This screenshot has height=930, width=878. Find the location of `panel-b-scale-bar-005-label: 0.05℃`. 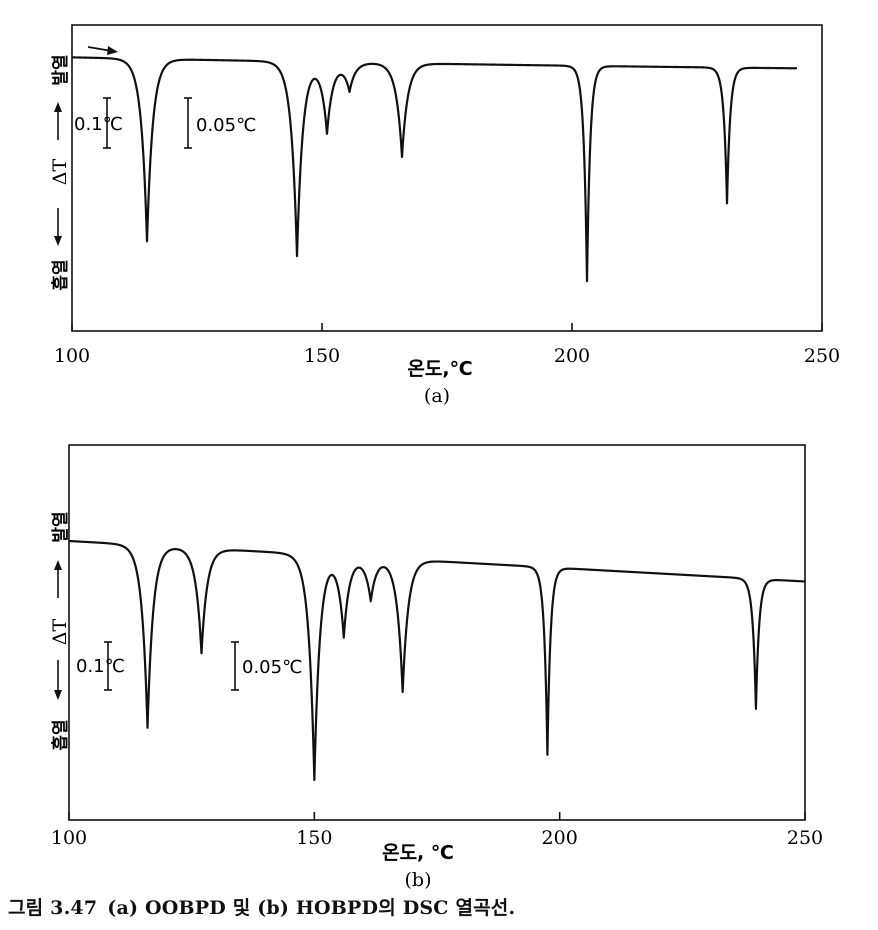

panel-b-scale-bar-005-label: 0.05℃ is located at coordinates (272, 667).